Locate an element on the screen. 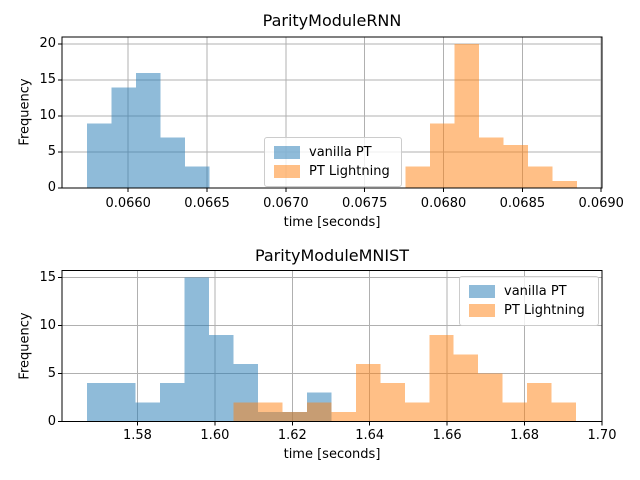 The image size is (640, 480). plot2-xaxis-label: time [seconds] is located at coordinates (332, 454).